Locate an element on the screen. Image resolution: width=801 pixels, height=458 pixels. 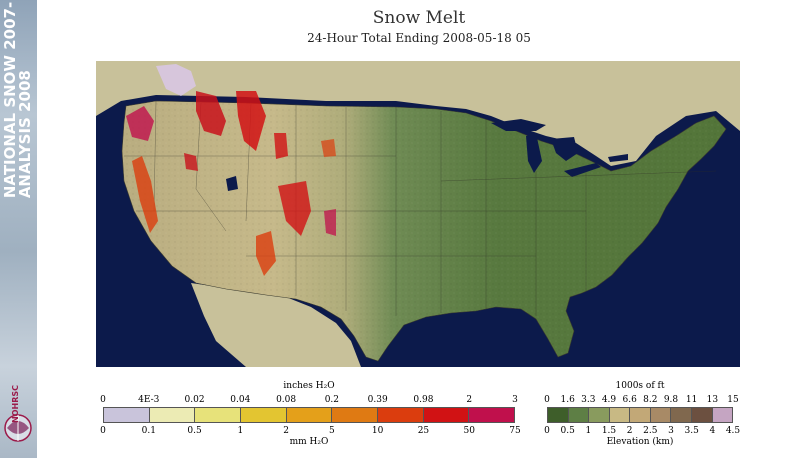
elev-legend-tick-label: 11 is located at coordinates (691, 400).